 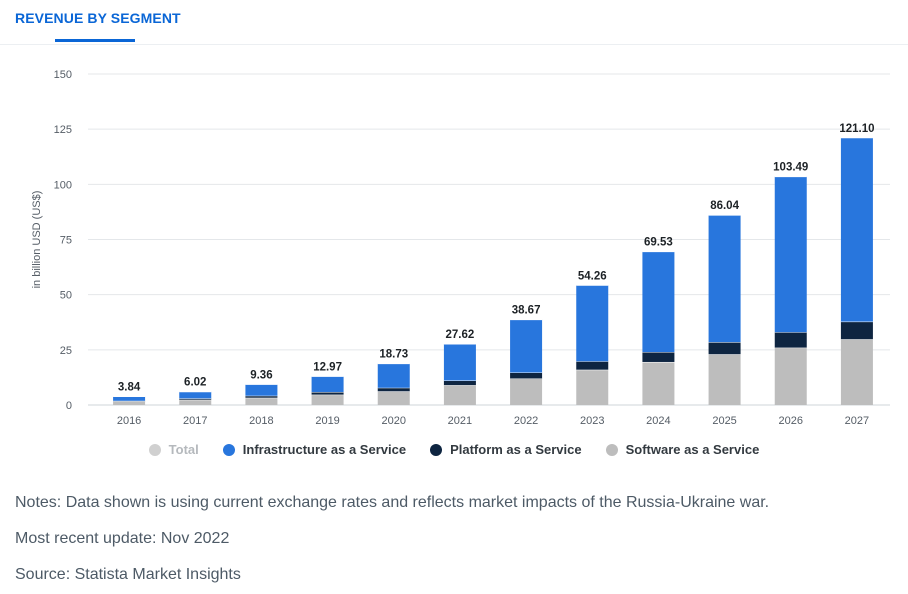 I want to click on x-tick-label: 2017, so click(x=195, y=421).